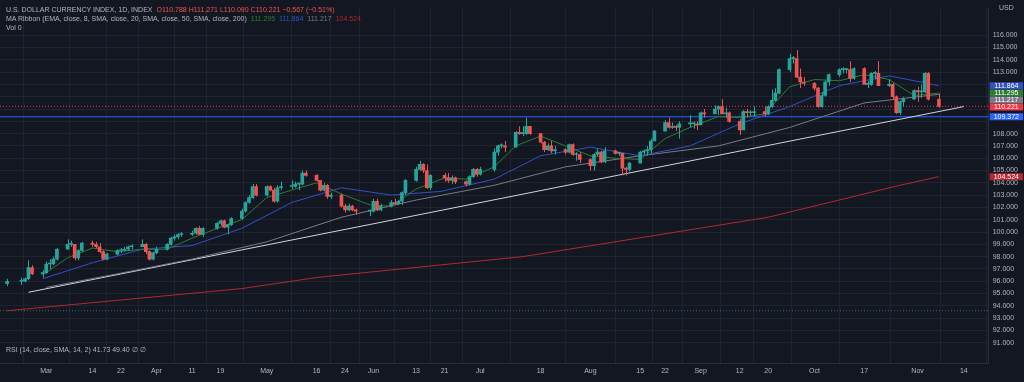 This screenshot has width=1024, height=382. I want to click on candlestick, so click(818, 97).